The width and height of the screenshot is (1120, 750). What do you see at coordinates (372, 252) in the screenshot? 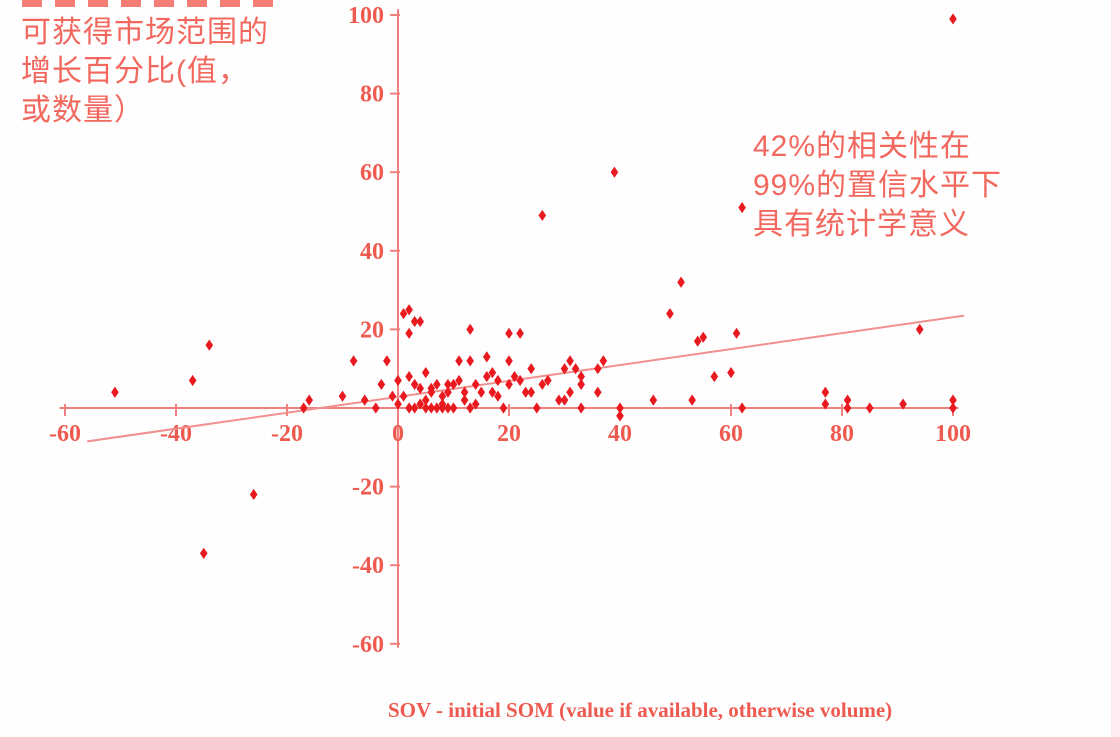
I see `y-tick-label: 40` at bounding box center [372, 252].